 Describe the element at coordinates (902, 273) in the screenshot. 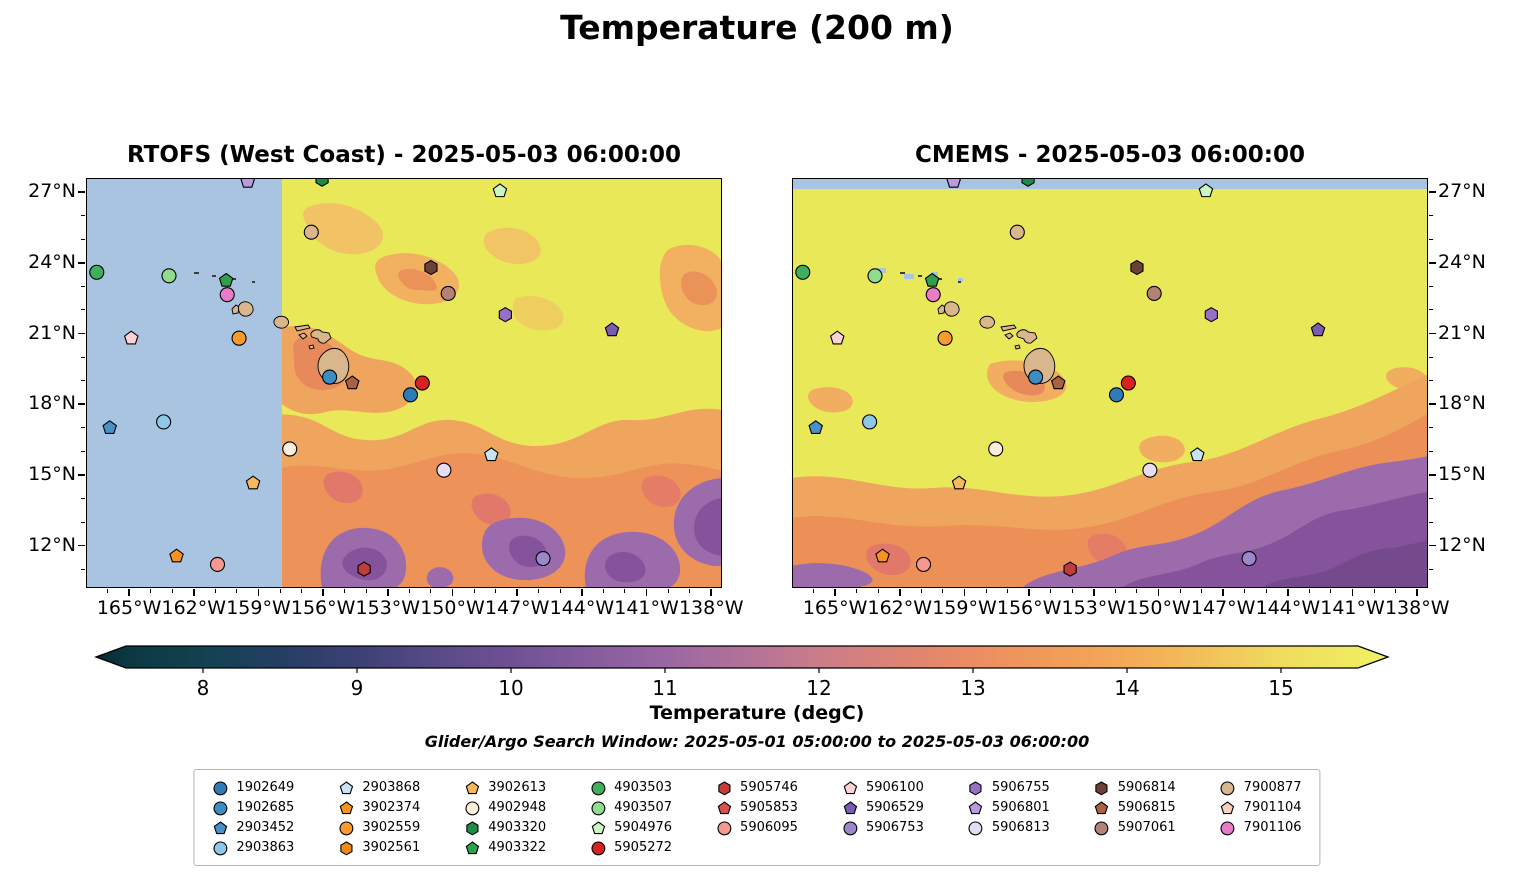

I see `small-island` at that location.